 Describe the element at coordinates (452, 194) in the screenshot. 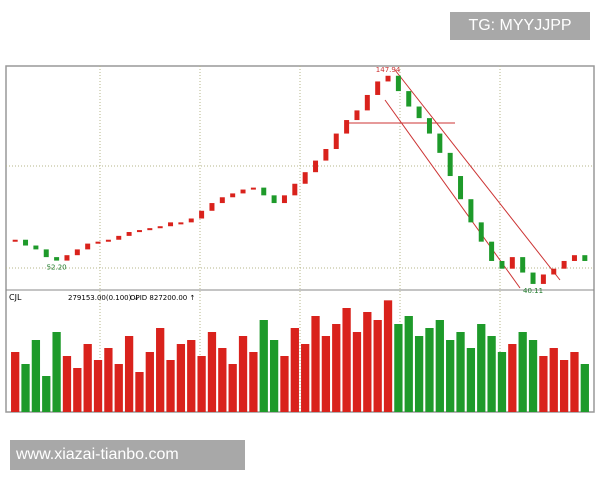

I see `channel-lower` at that location.